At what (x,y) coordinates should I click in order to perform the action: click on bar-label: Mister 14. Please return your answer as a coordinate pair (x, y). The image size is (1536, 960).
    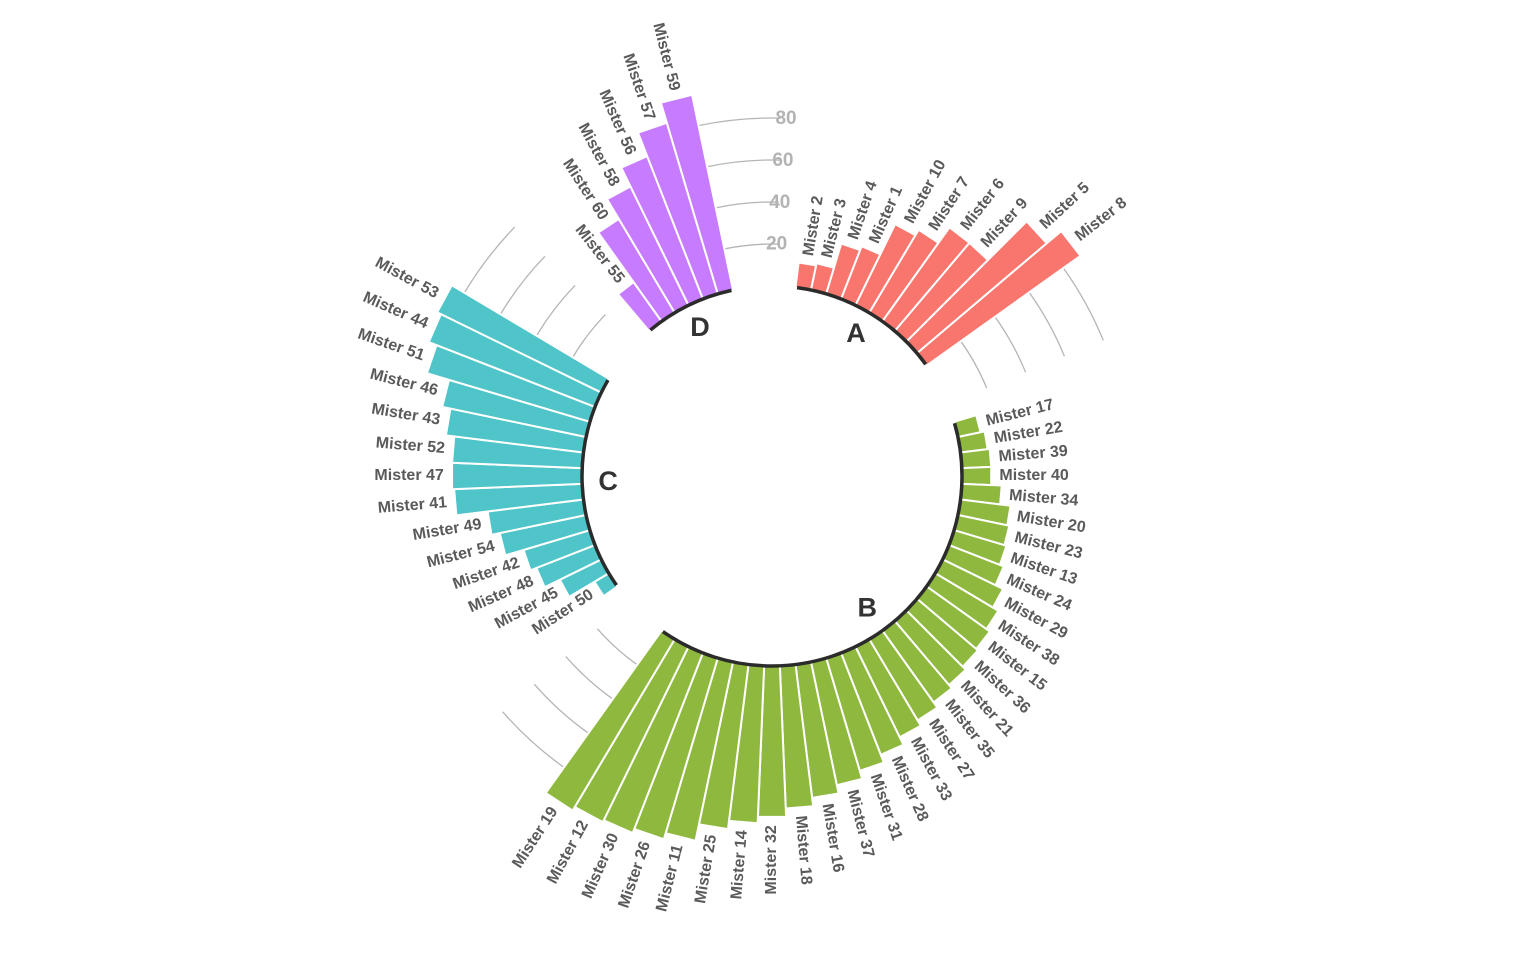
    Looking at the image, I should click on (739, 864).